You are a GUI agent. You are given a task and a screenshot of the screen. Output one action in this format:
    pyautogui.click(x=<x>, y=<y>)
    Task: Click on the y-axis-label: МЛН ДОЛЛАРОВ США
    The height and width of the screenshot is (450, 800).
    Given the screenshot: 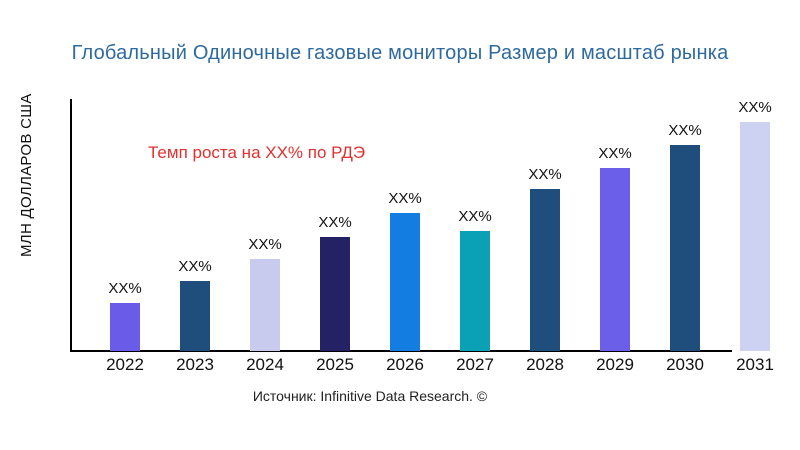 What is the action you would take?
    pyautogui.click(x=26, y=175)
    